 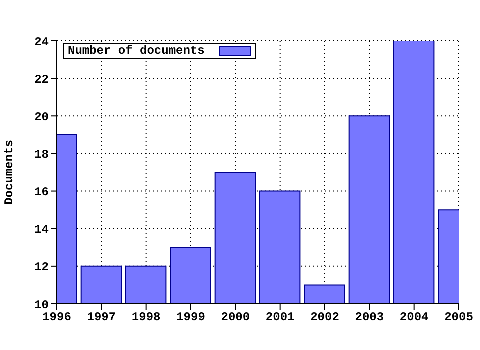 I want to click on legend-label: Number of documents, so click(x=136, y=51).